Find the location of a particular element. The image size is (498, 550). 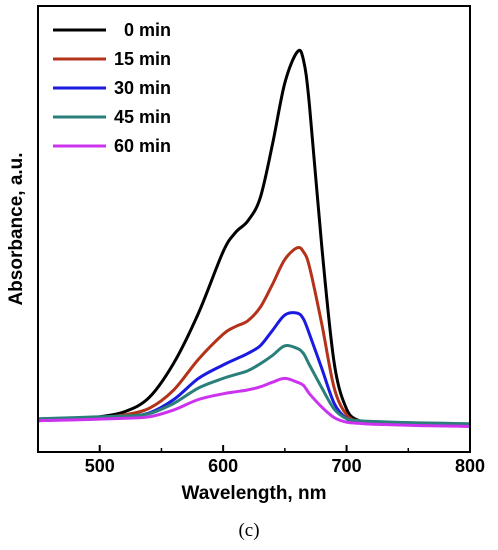

y-axis-label: Absorbance, a.u. is located at coordinates (16, 228).